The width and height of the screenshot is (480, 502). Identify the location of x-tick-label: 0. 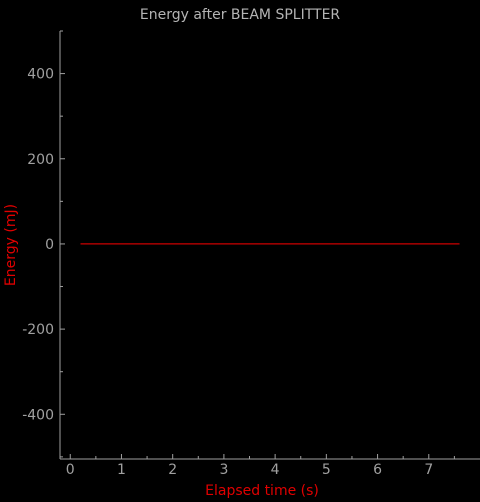
(70, 470).